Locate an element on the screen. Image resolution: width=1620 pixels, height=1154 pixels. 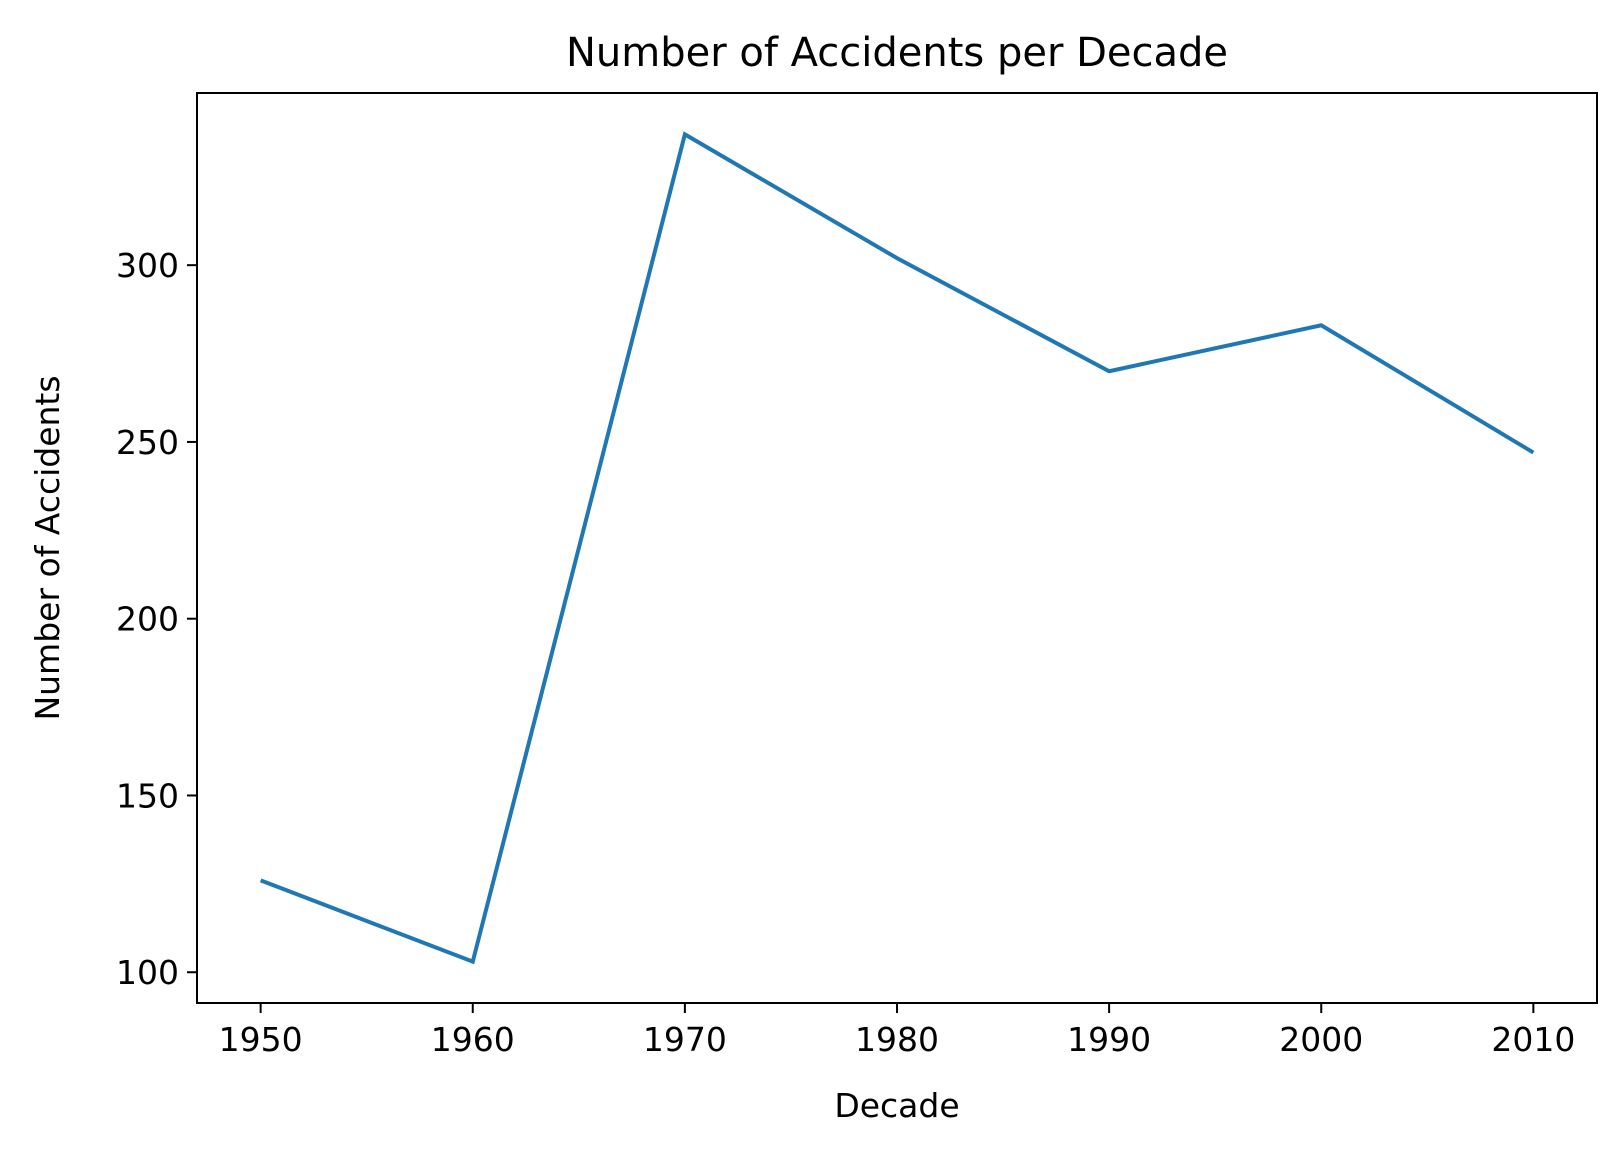
y-tick-label: 300 is located at coordinates (147, 265).